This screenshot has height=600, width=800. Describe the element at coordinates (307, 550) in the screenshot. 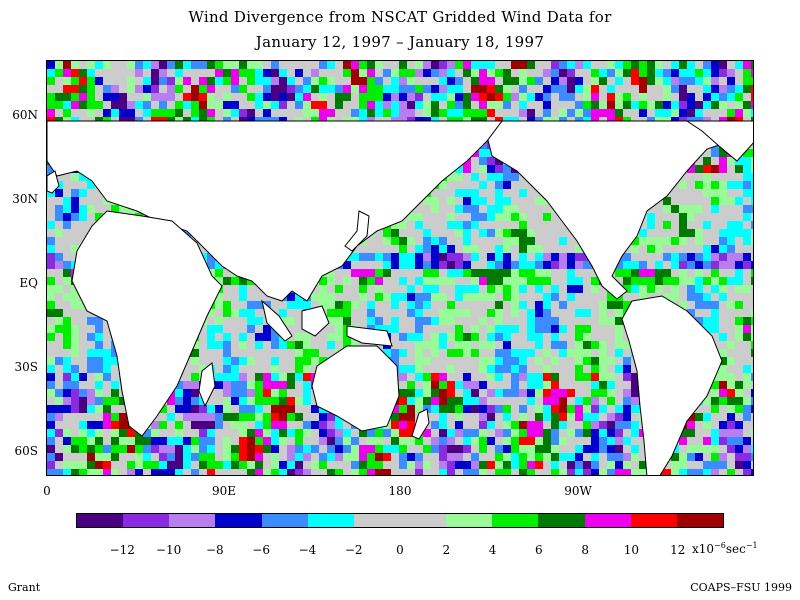

I see `colorbar-tick-label: −4` at that location.